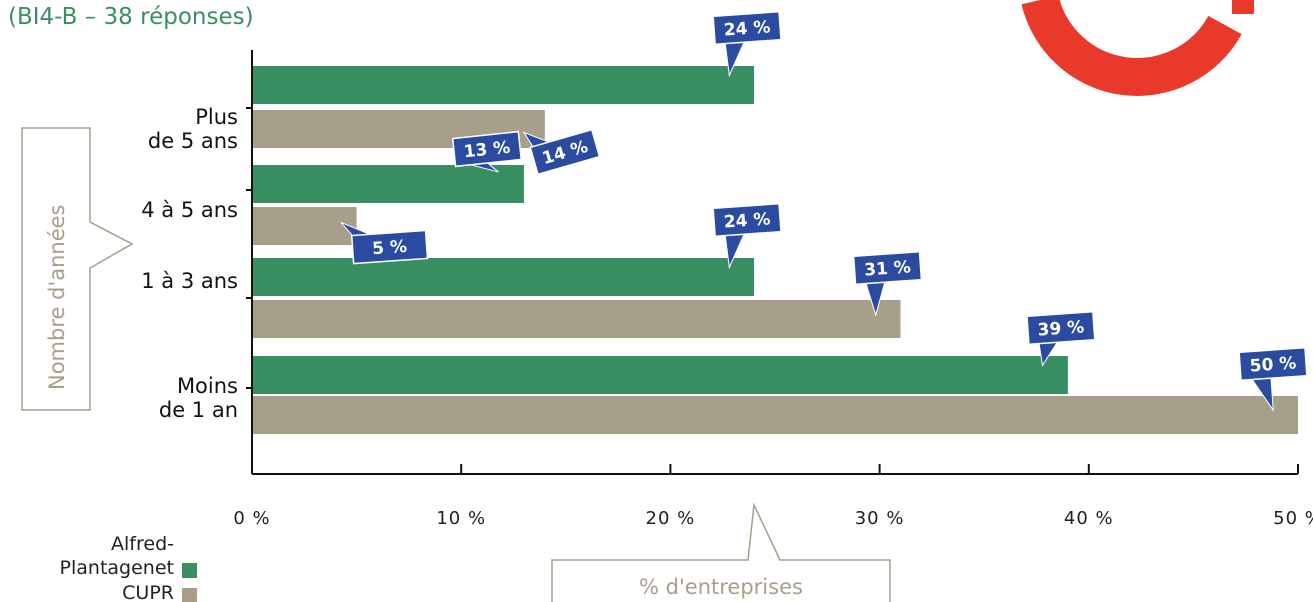 This screenshot has width=1313, height=602. What do you see at coordinates (251, 518) in the screenshot?
I see `x-tick-label: 0 %` at bounding box center [251, 518].